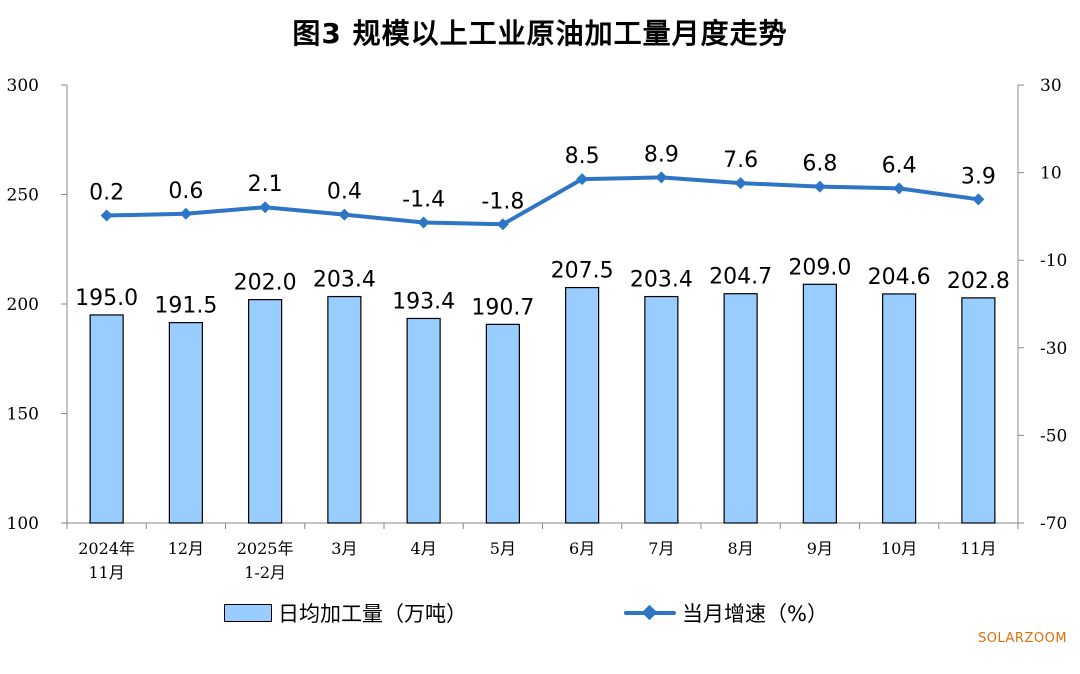 The height and width of the screenshot is (674, 1080). Describe the element at coordinates (819, 267) in the screenshot. I see `bar-data-label: 209.0` at that location.